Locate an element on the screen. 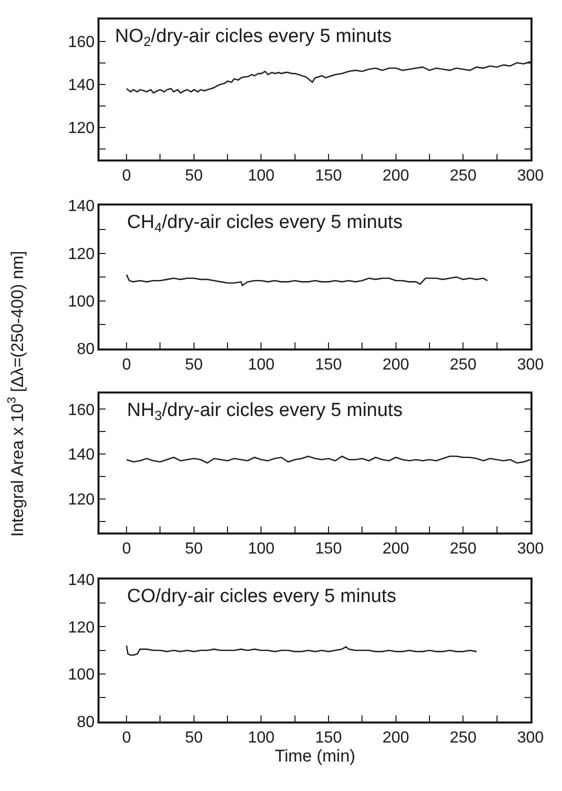  annotation: CO/dry-air cicles every 5 minuts is located at coordinates (261, 596).